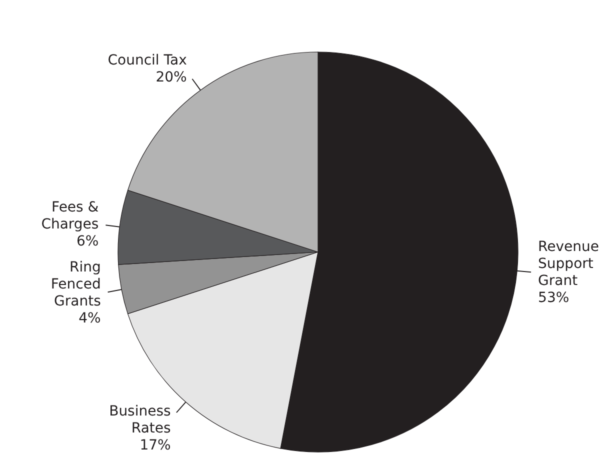 The height and width of the screenshot is (476, 612). What do you see at coordinates (147, 60) in the screenshot?
I see `slice-label: Council Tax` at bounding box center [147, 60].